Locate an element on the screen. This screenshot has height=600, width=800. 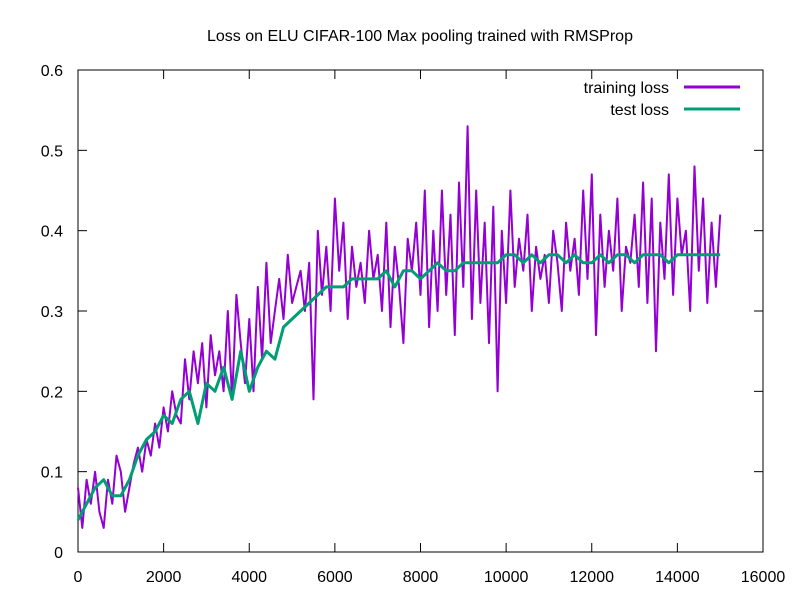
x-tick-label: 0 is located at coordinates (78, 577).